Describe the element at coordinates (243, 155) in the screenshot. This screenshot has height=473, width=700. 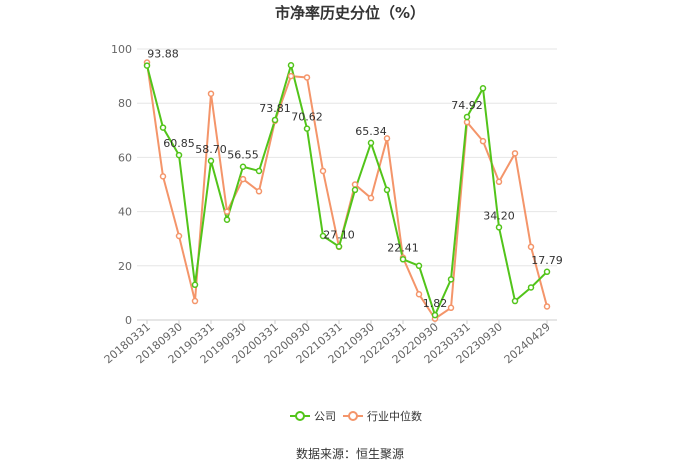
I see `data-label: 56.55` at that location.